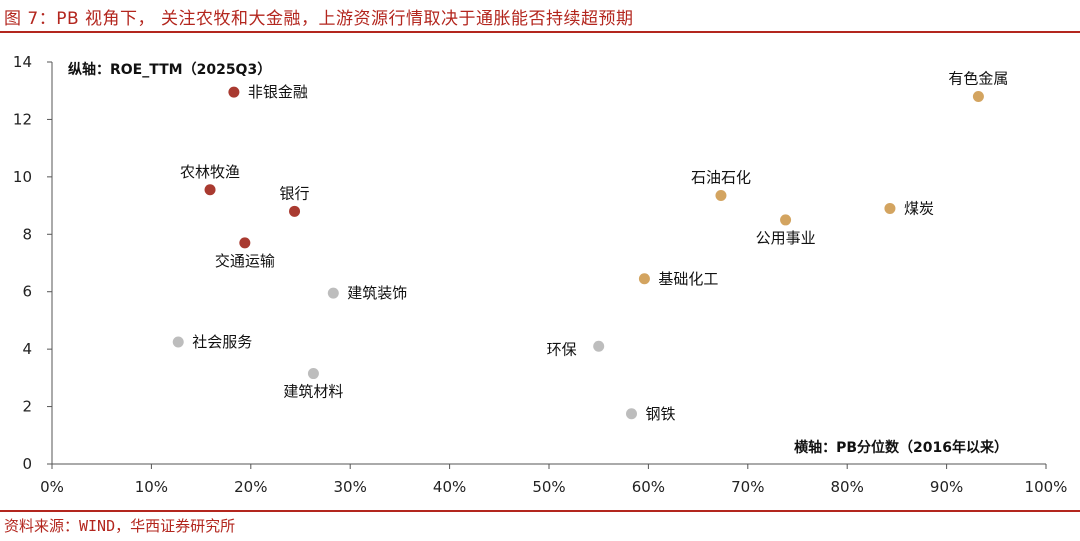  Describe the element at coordinates (319, 19) in the screenshot. I see `figure-title: 图 7：PB 视角下， 关注农牧和大金融，上游资源行情取决于通胀能否持续超预期` at that location.